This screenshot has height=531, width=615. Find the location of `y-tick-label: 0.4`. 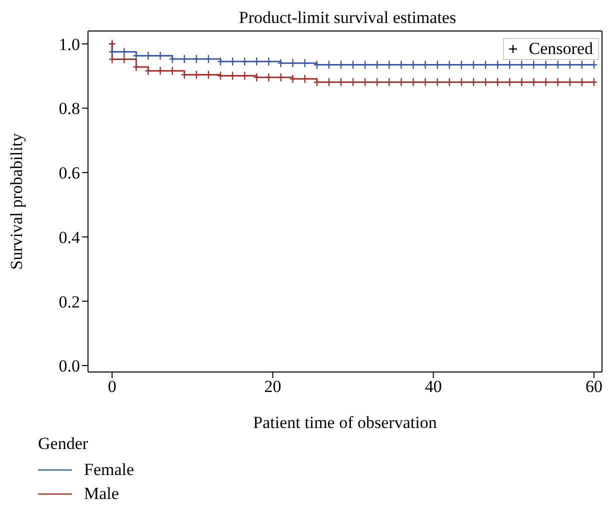

y-tick-label: 0.4 is located at coordinates (69, 237).